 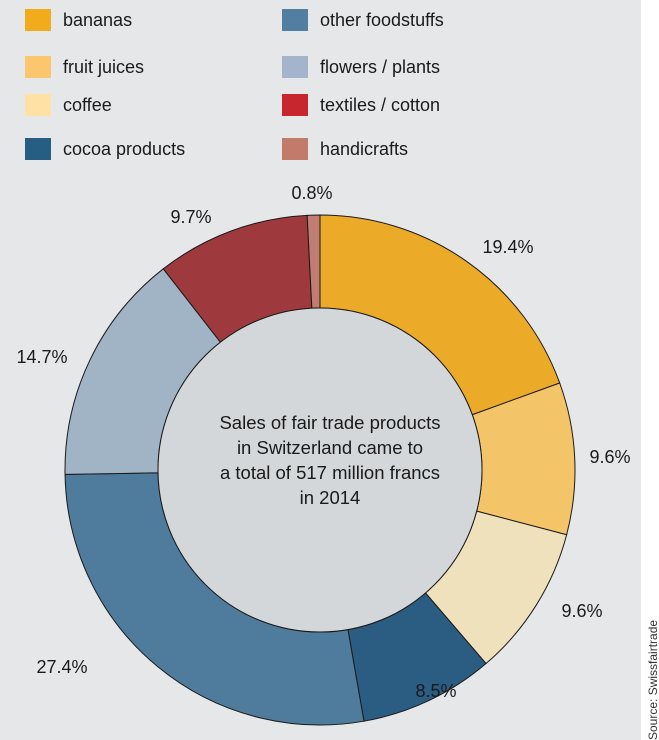 What do you see at coordinates (330, 422) in the screenshot?
I see `center-text-line: Sales of fair trade products` at bounding box center [330, 422].